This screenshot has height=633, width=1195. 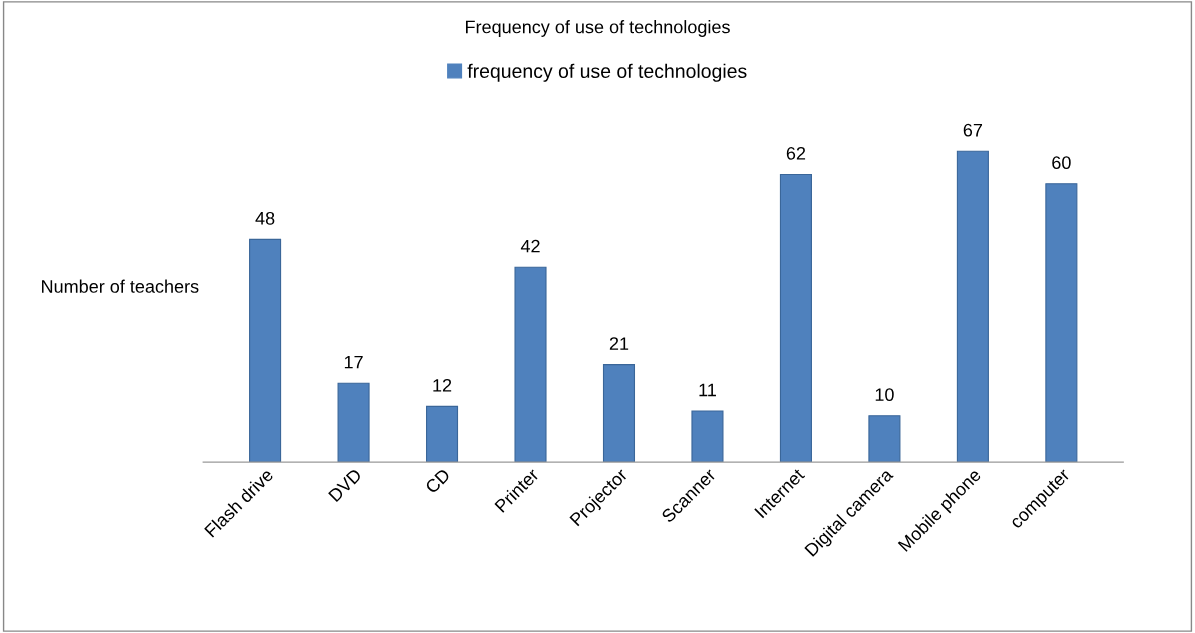 What do you see at coordinates (442, 385) in the screenshot?
I see `data-label: 12` at bounding box center [442, 385].